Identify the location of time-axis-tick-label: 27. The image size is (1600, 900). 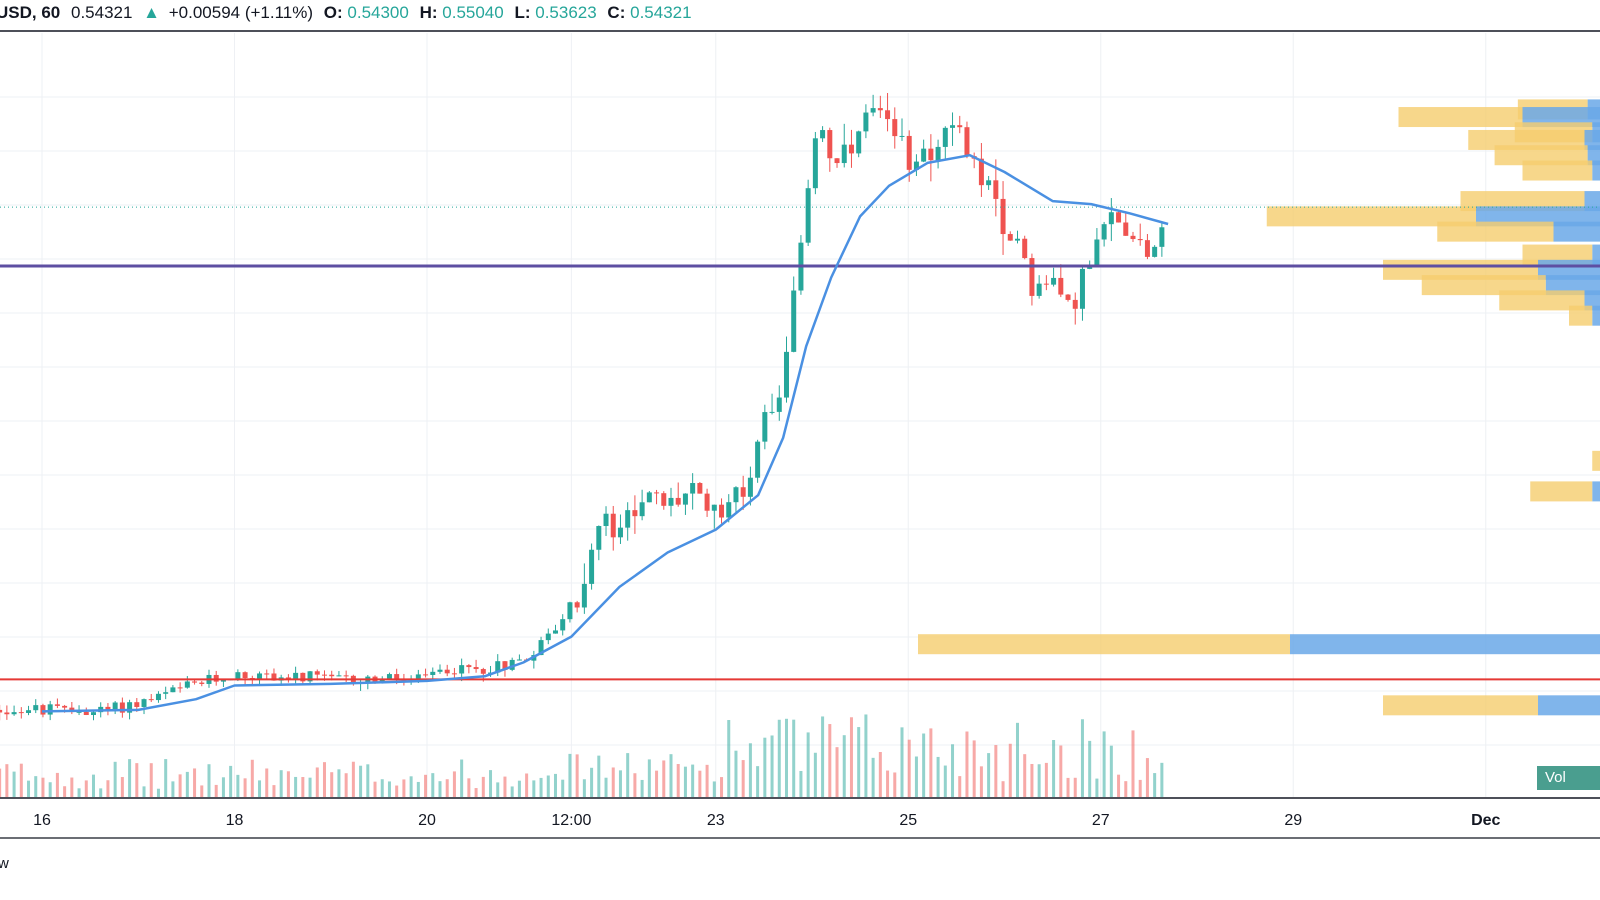
(1101, 820).